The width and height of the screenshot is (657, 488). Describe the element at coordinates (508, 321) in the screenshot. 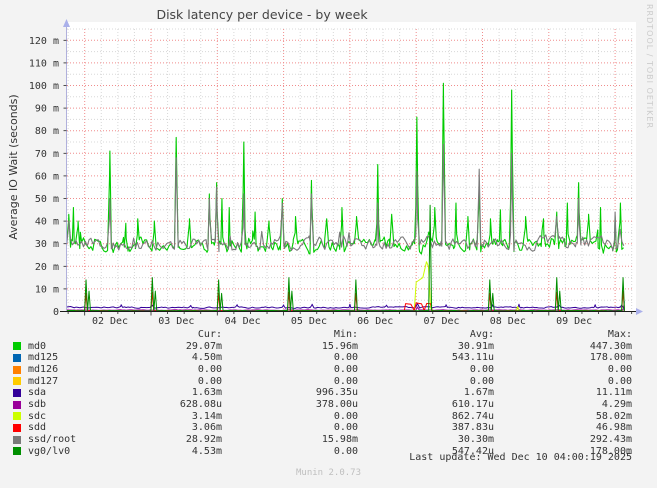

I see `x-tick-label: 08 Dec` at that location.